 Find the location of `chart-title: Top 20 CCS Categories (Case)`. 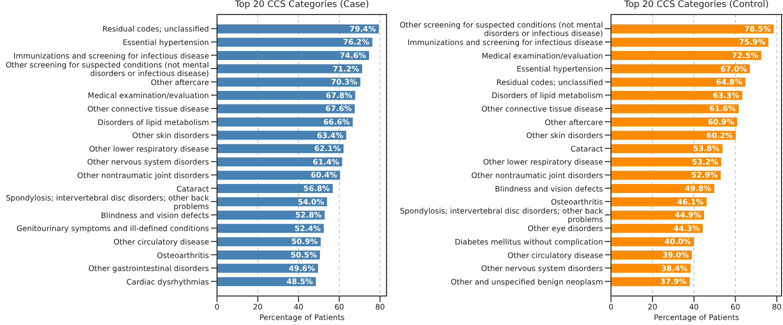

chart-title: Top 20 CCS Categories (Case) is located at coordinates (302, 5).